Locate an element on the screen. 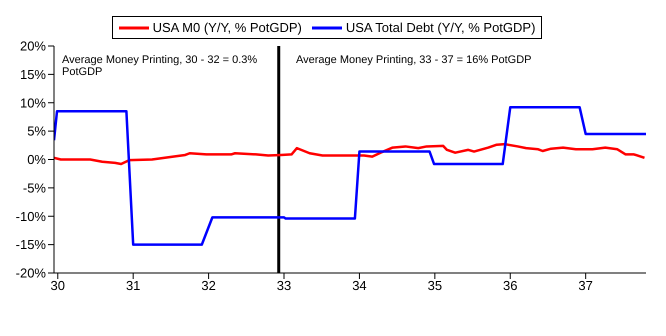  y-tick-label: 20% is located at coordinates (33, 46).